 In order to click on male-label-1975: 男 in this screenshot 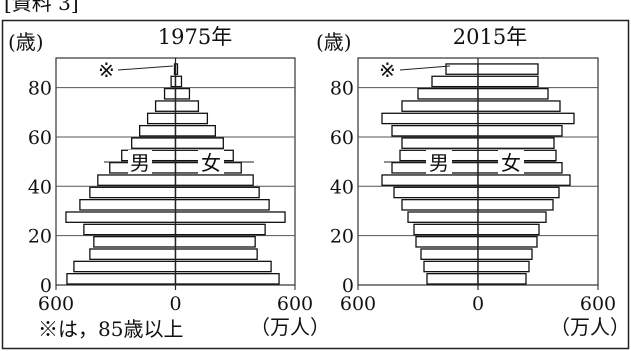, I will do `click(140, 163)`.